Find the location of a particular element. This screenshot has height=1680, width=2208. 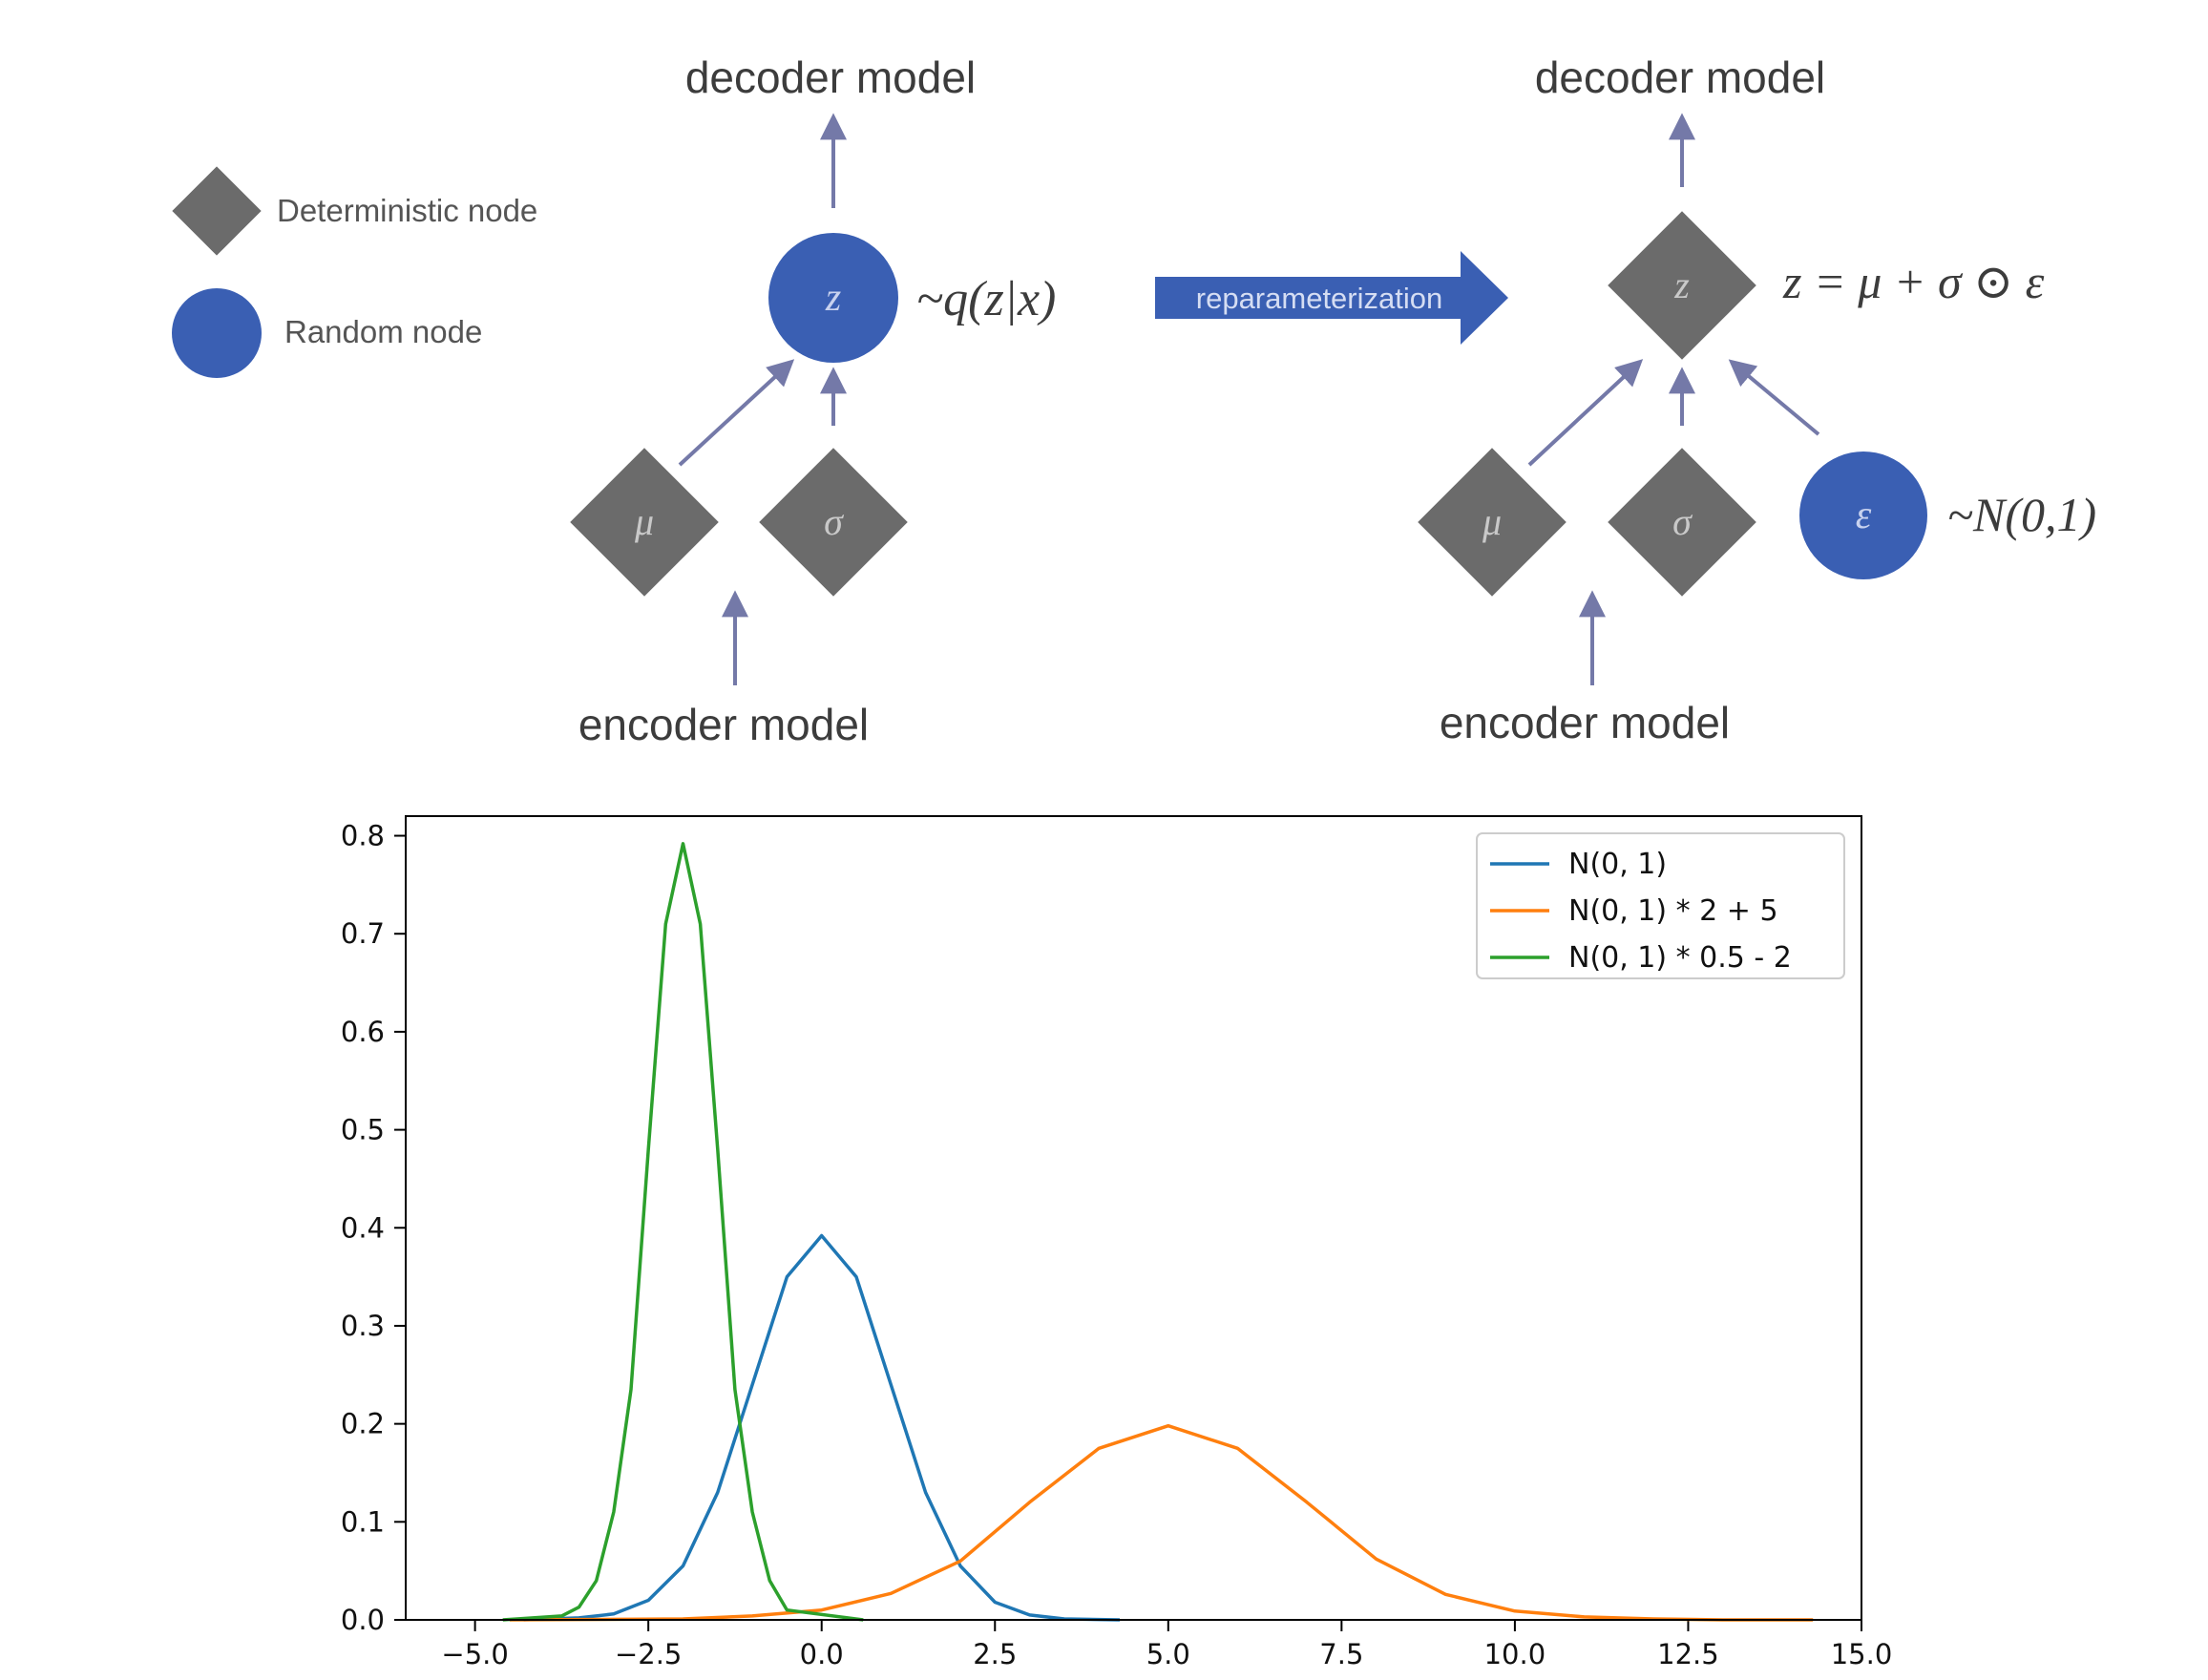

right-epsilon-random-node is located at coordinates (1863, 515).